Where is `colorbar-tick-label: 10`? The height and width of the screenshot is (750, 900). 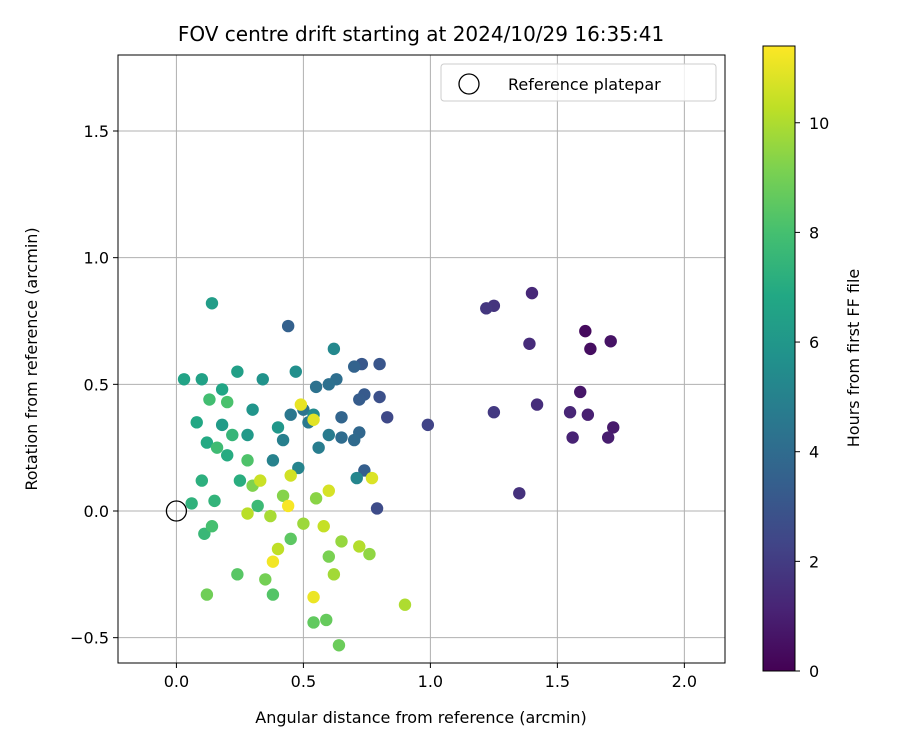 colorbar-tick-label: 10 is located at coordinates (819, 123).